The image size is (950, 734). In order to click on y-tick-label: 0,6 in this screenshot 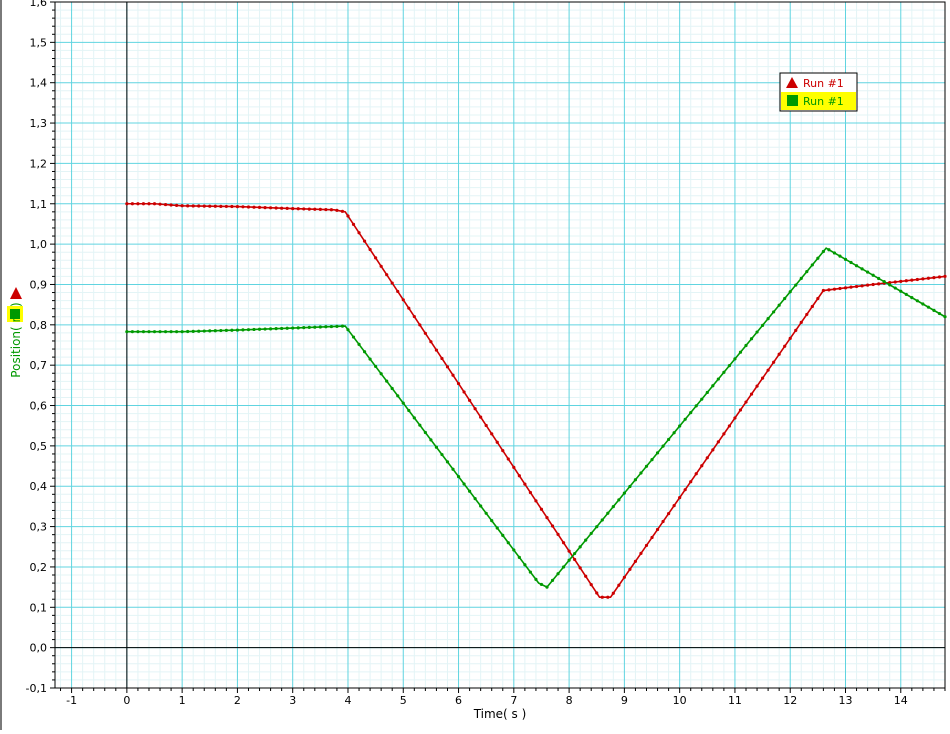, I will do `click(39, 406)`.